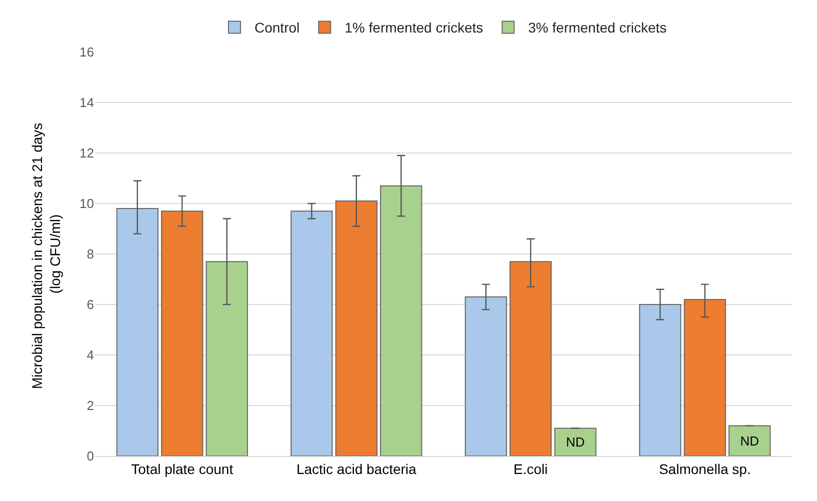 The height and width of the screenshot is (501, 817). What do you see at coordinates (90, 406) in the screenshot?
I see `y-tick-label: 2` at bounding box center [90, 406].